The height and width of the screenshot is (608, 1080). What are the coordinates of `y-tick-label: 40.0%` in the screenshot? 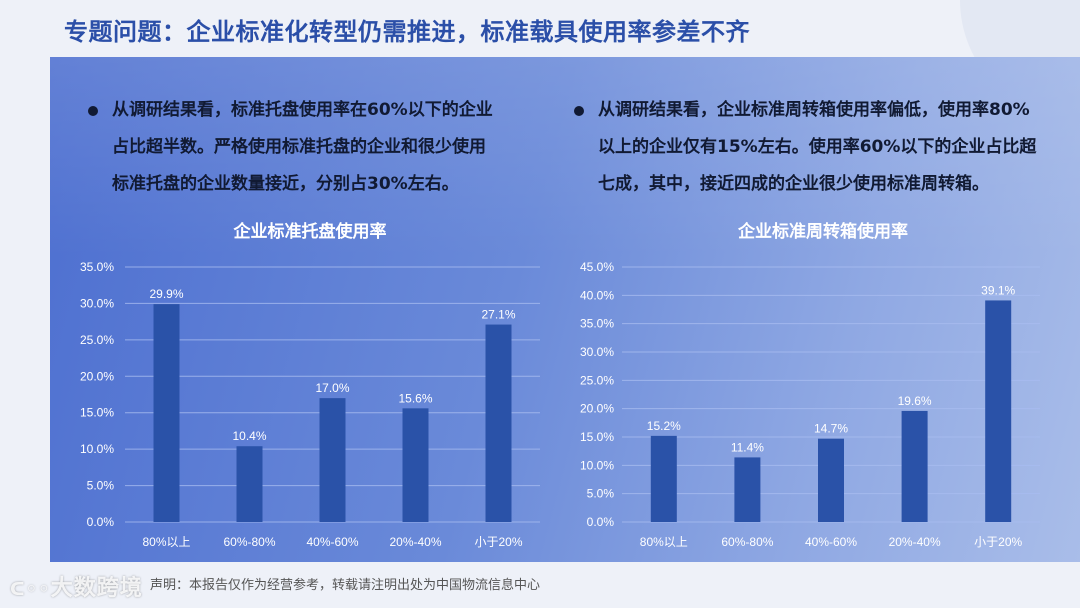 It's located at (597, 295).